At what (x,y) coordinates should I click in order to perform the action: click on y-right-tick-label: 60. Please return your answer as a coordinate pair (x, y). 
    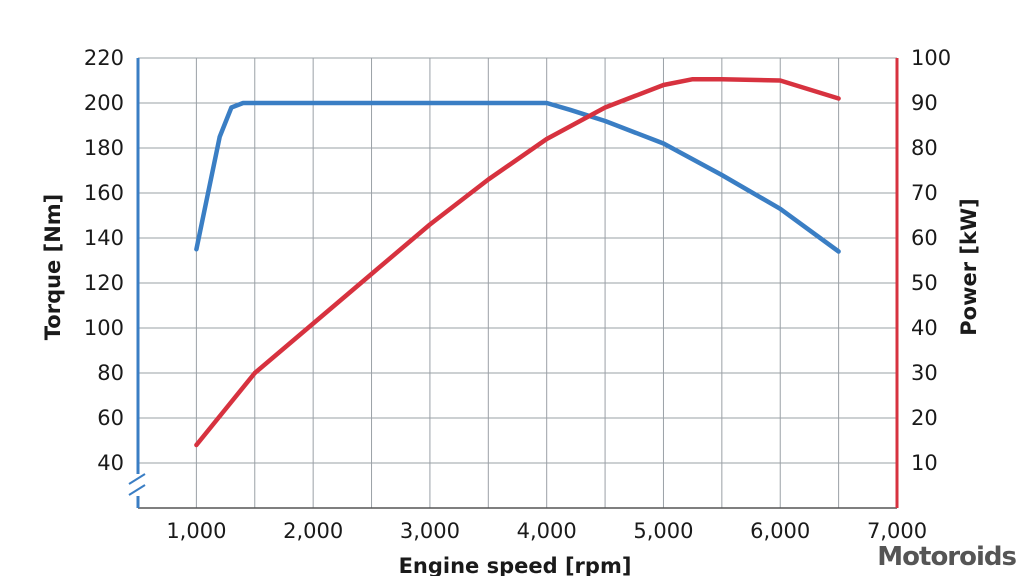
    Looking at the image, I should click on (924, 238).